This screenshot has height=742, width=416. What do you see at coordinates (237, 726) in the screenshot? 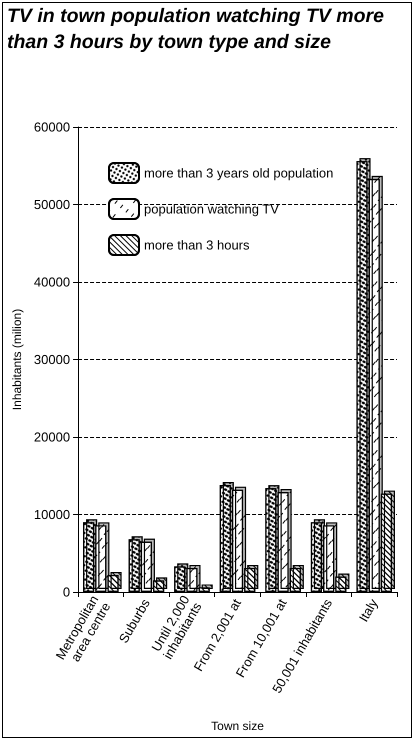
I see `x-axis-title: Town size` at bounding box center [237, 726].